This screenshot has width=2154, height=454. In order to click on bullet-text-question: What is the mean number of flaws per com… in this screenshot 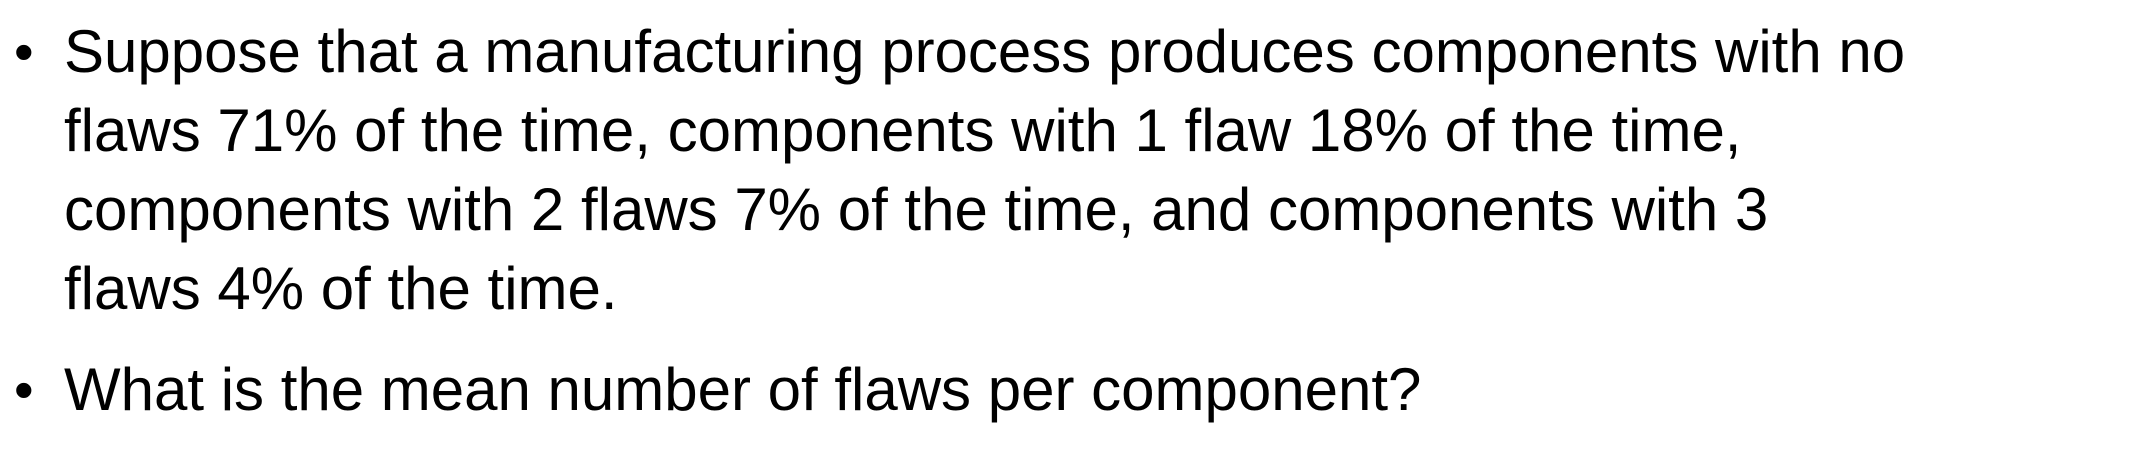, I will do `click(742, 389)`.